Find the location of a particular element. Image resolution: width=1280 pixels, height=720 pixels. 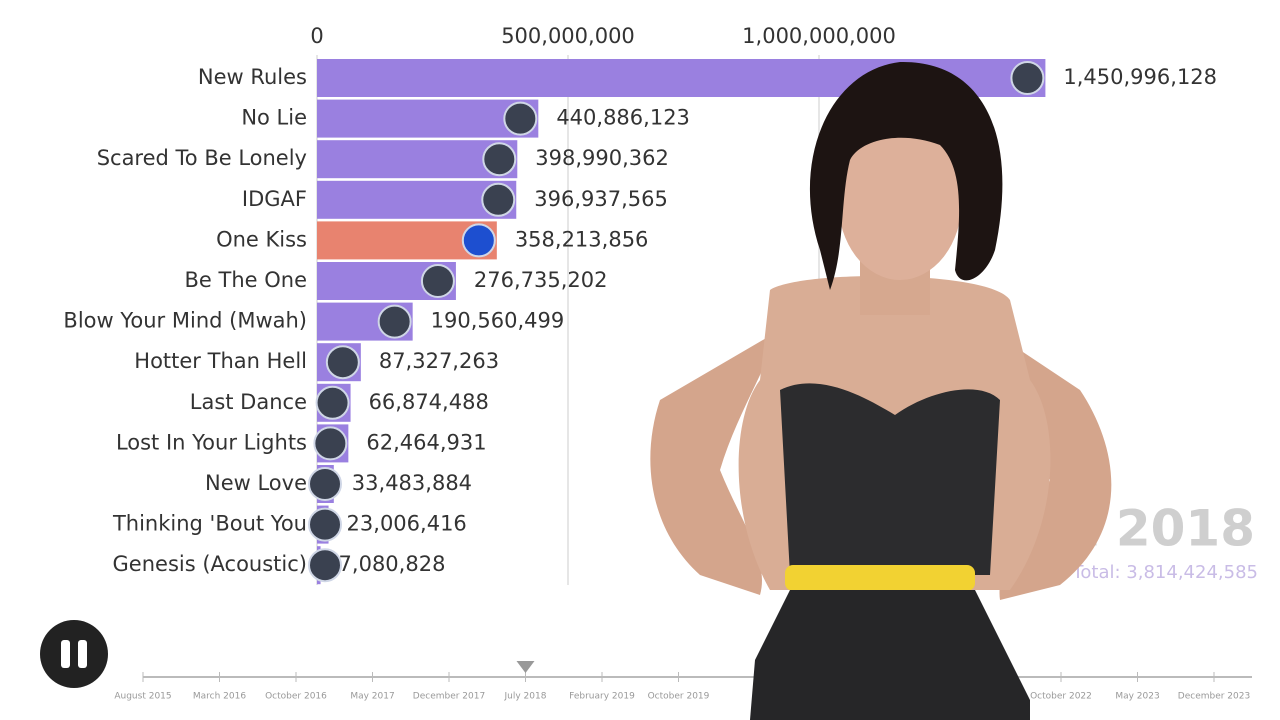

pause-circle is located at coordinates (74, 654).